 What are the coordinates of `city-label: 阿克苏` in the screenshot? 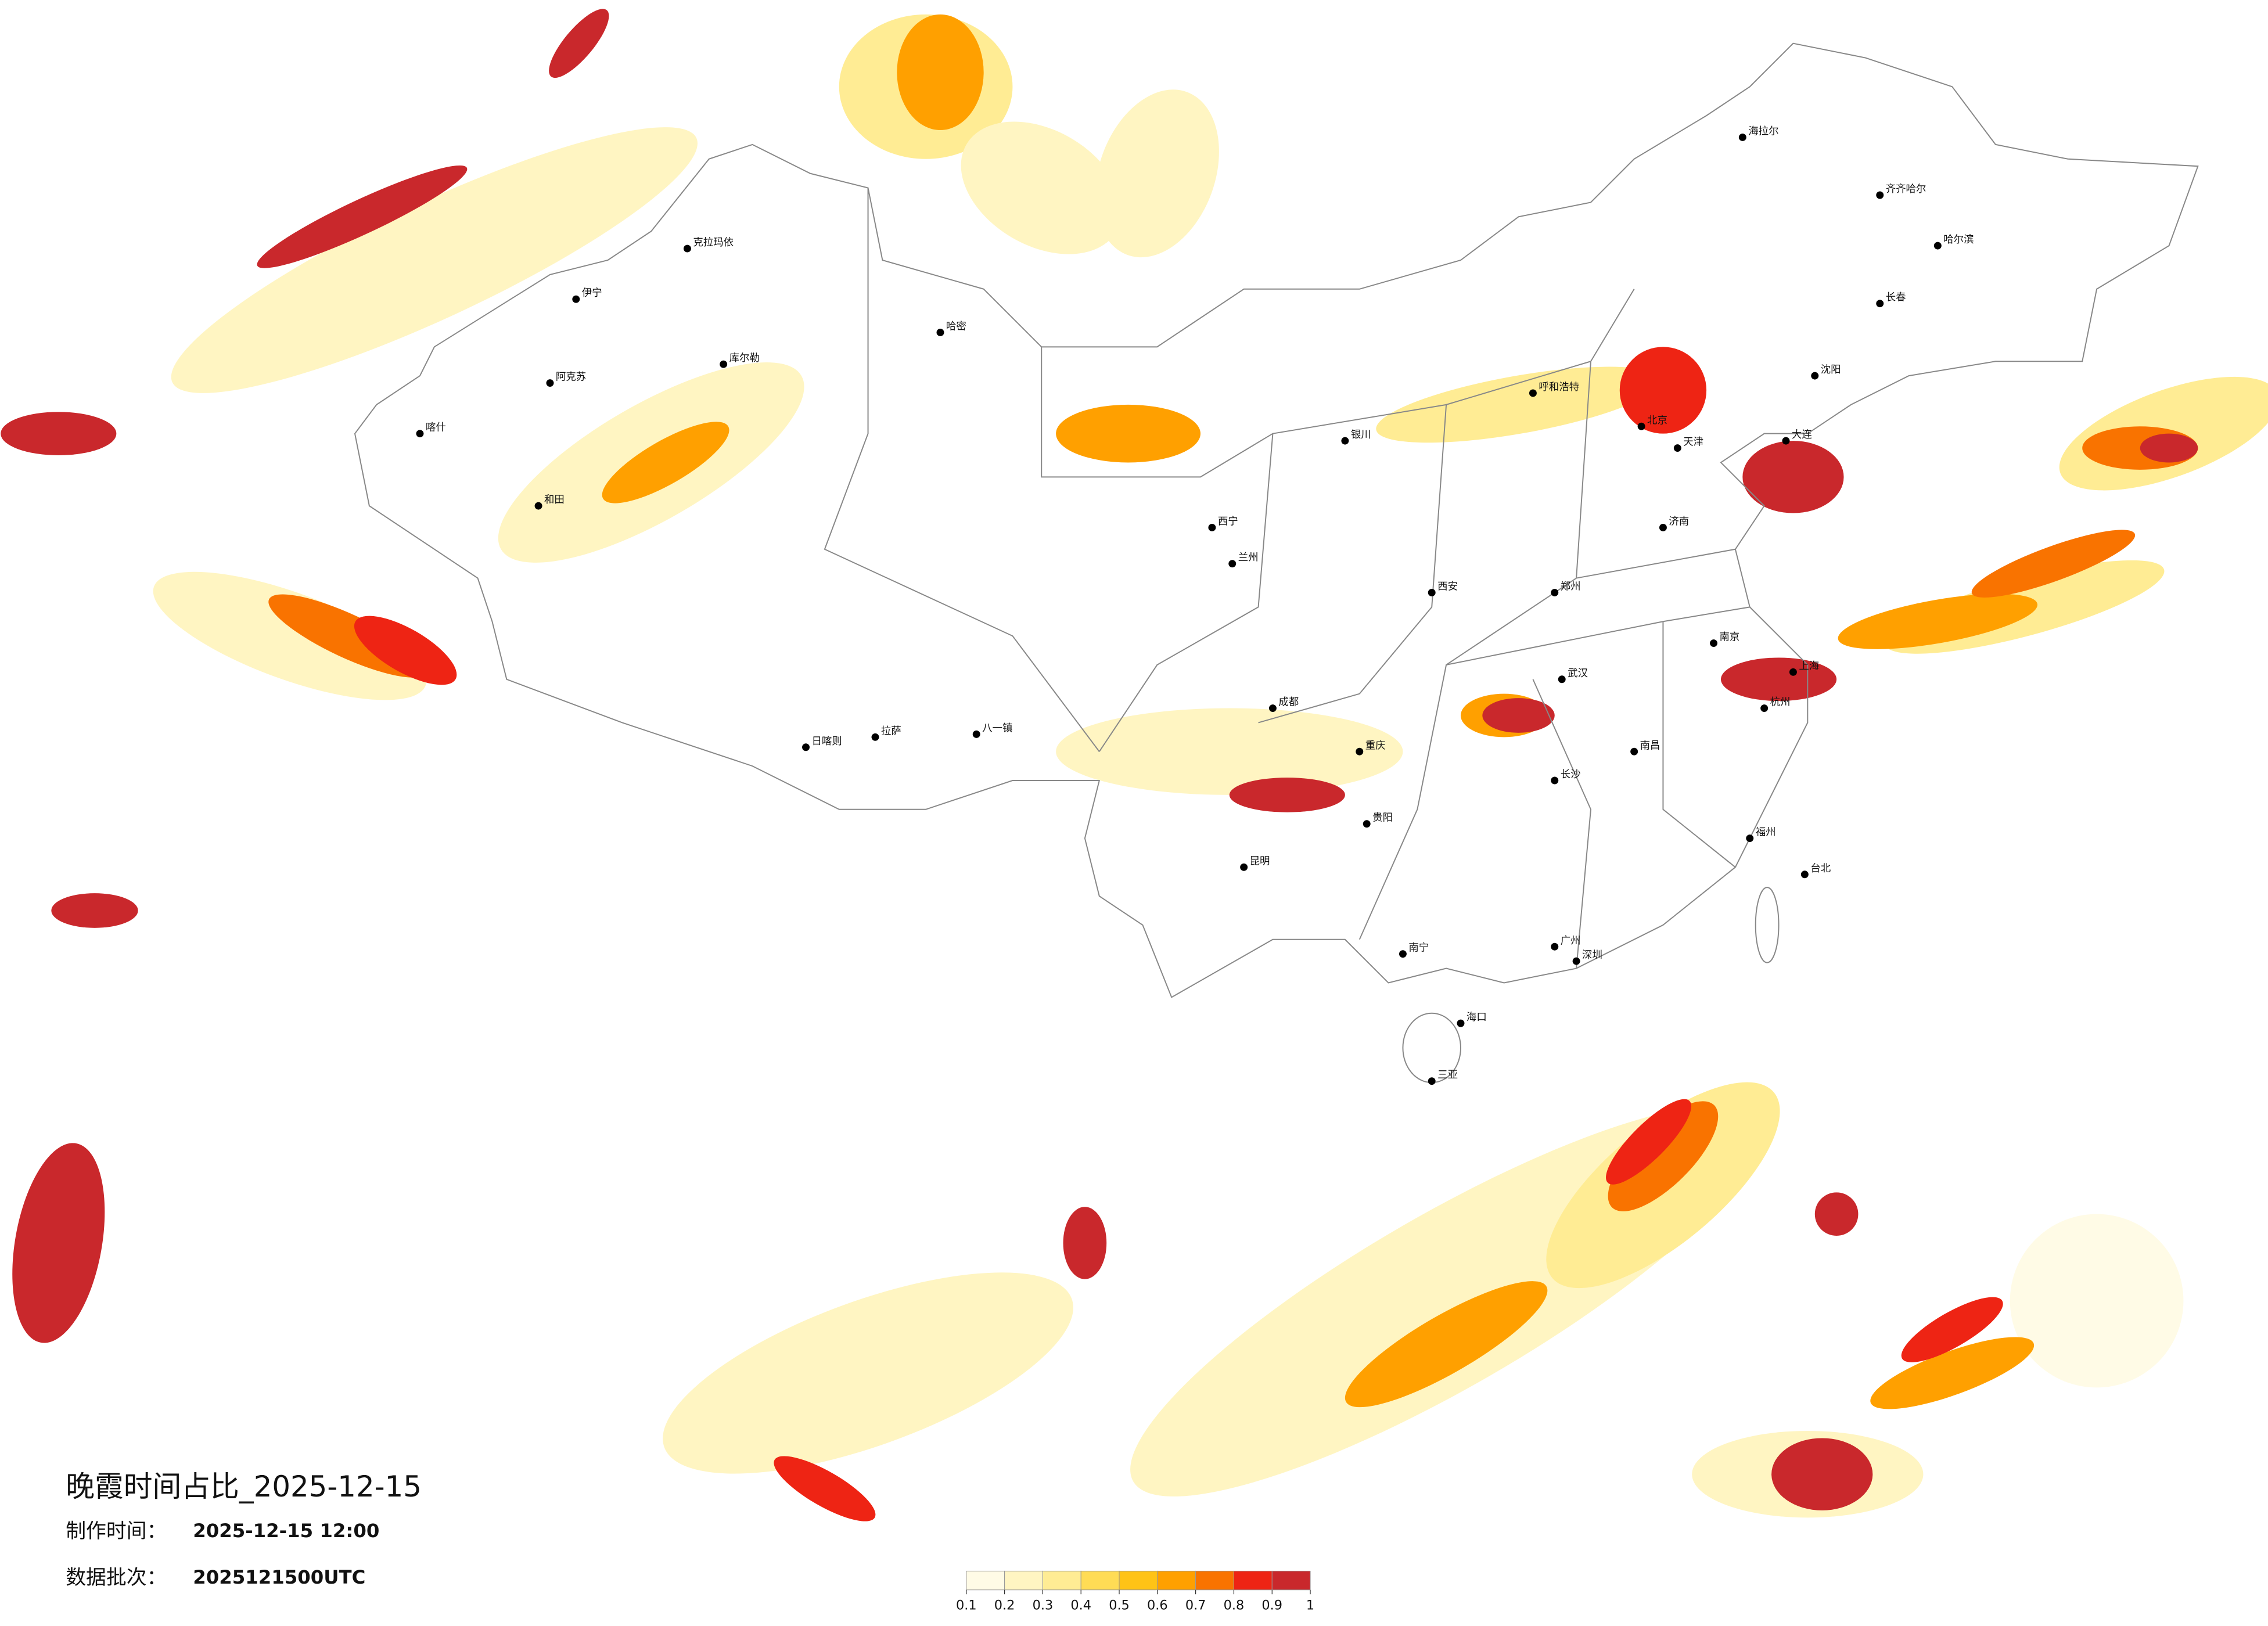 It's located at (571, 377).